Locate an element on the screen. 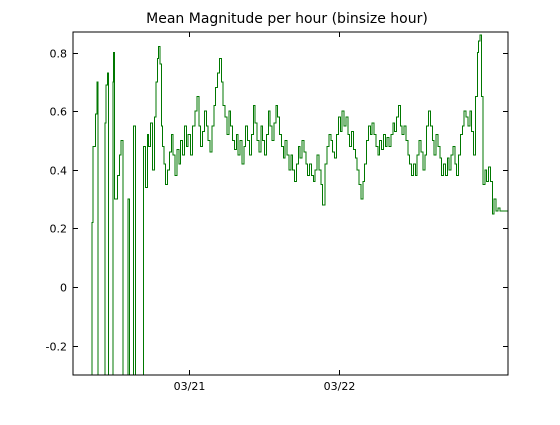  y-tick-label: 0.4 is located at coordinates (59, 171).